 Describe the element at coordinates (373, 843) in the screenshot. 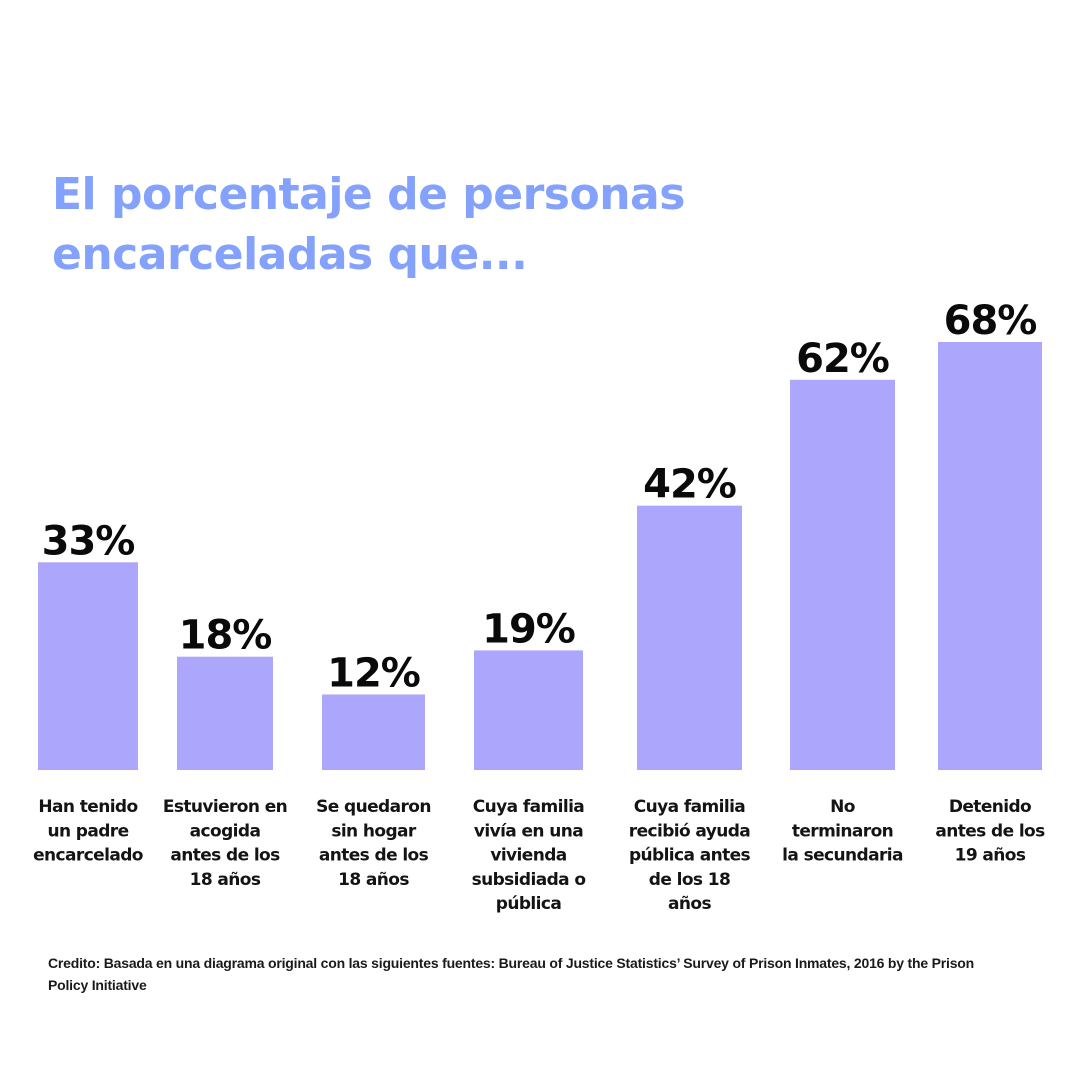

I see `category-label-3: Se quedaron sin hogar antes de los 18 años` at that location.